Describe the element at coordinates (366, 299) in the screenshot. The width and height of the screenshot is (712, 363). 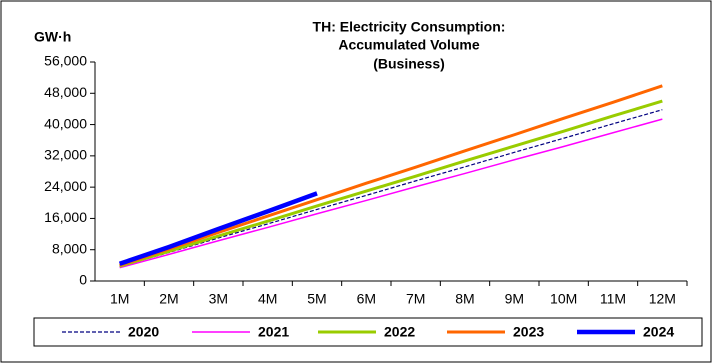
I see `x-tick-label: 6M` at that location.